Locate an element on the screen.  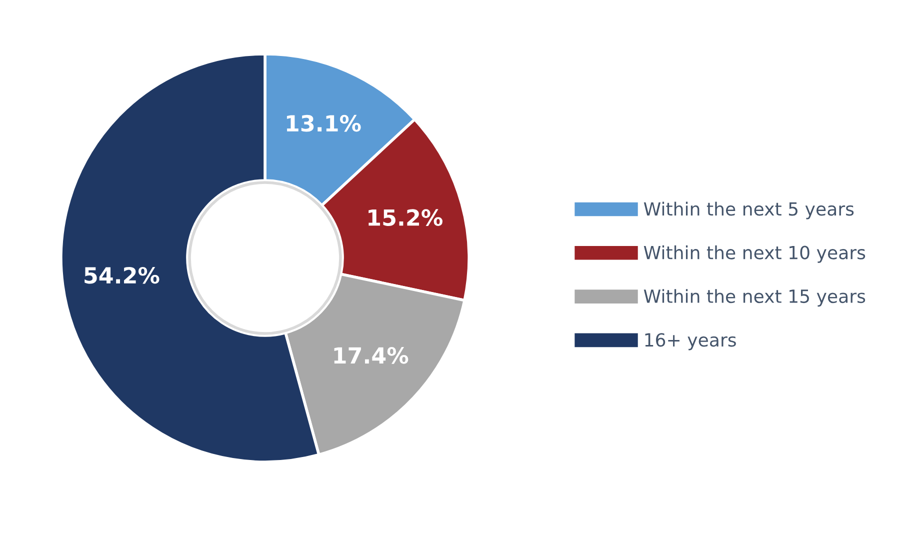
legend-label: 16+ years is located at coordinates (690, 341).